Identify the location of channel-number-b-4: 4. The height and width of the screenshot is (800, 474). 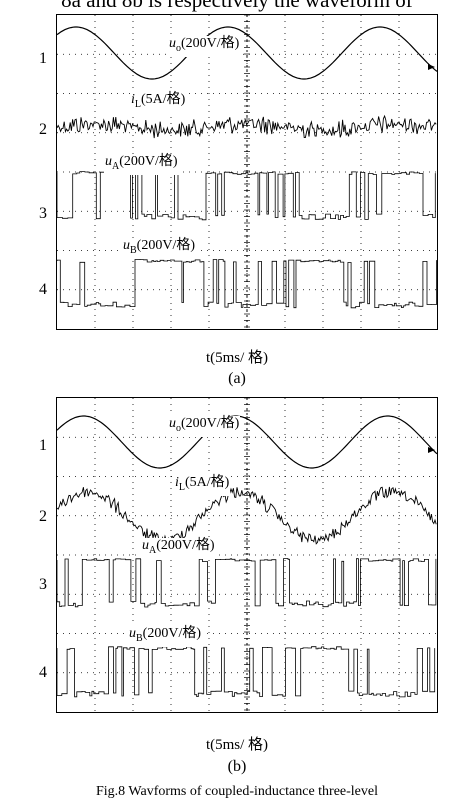
(43, 672).